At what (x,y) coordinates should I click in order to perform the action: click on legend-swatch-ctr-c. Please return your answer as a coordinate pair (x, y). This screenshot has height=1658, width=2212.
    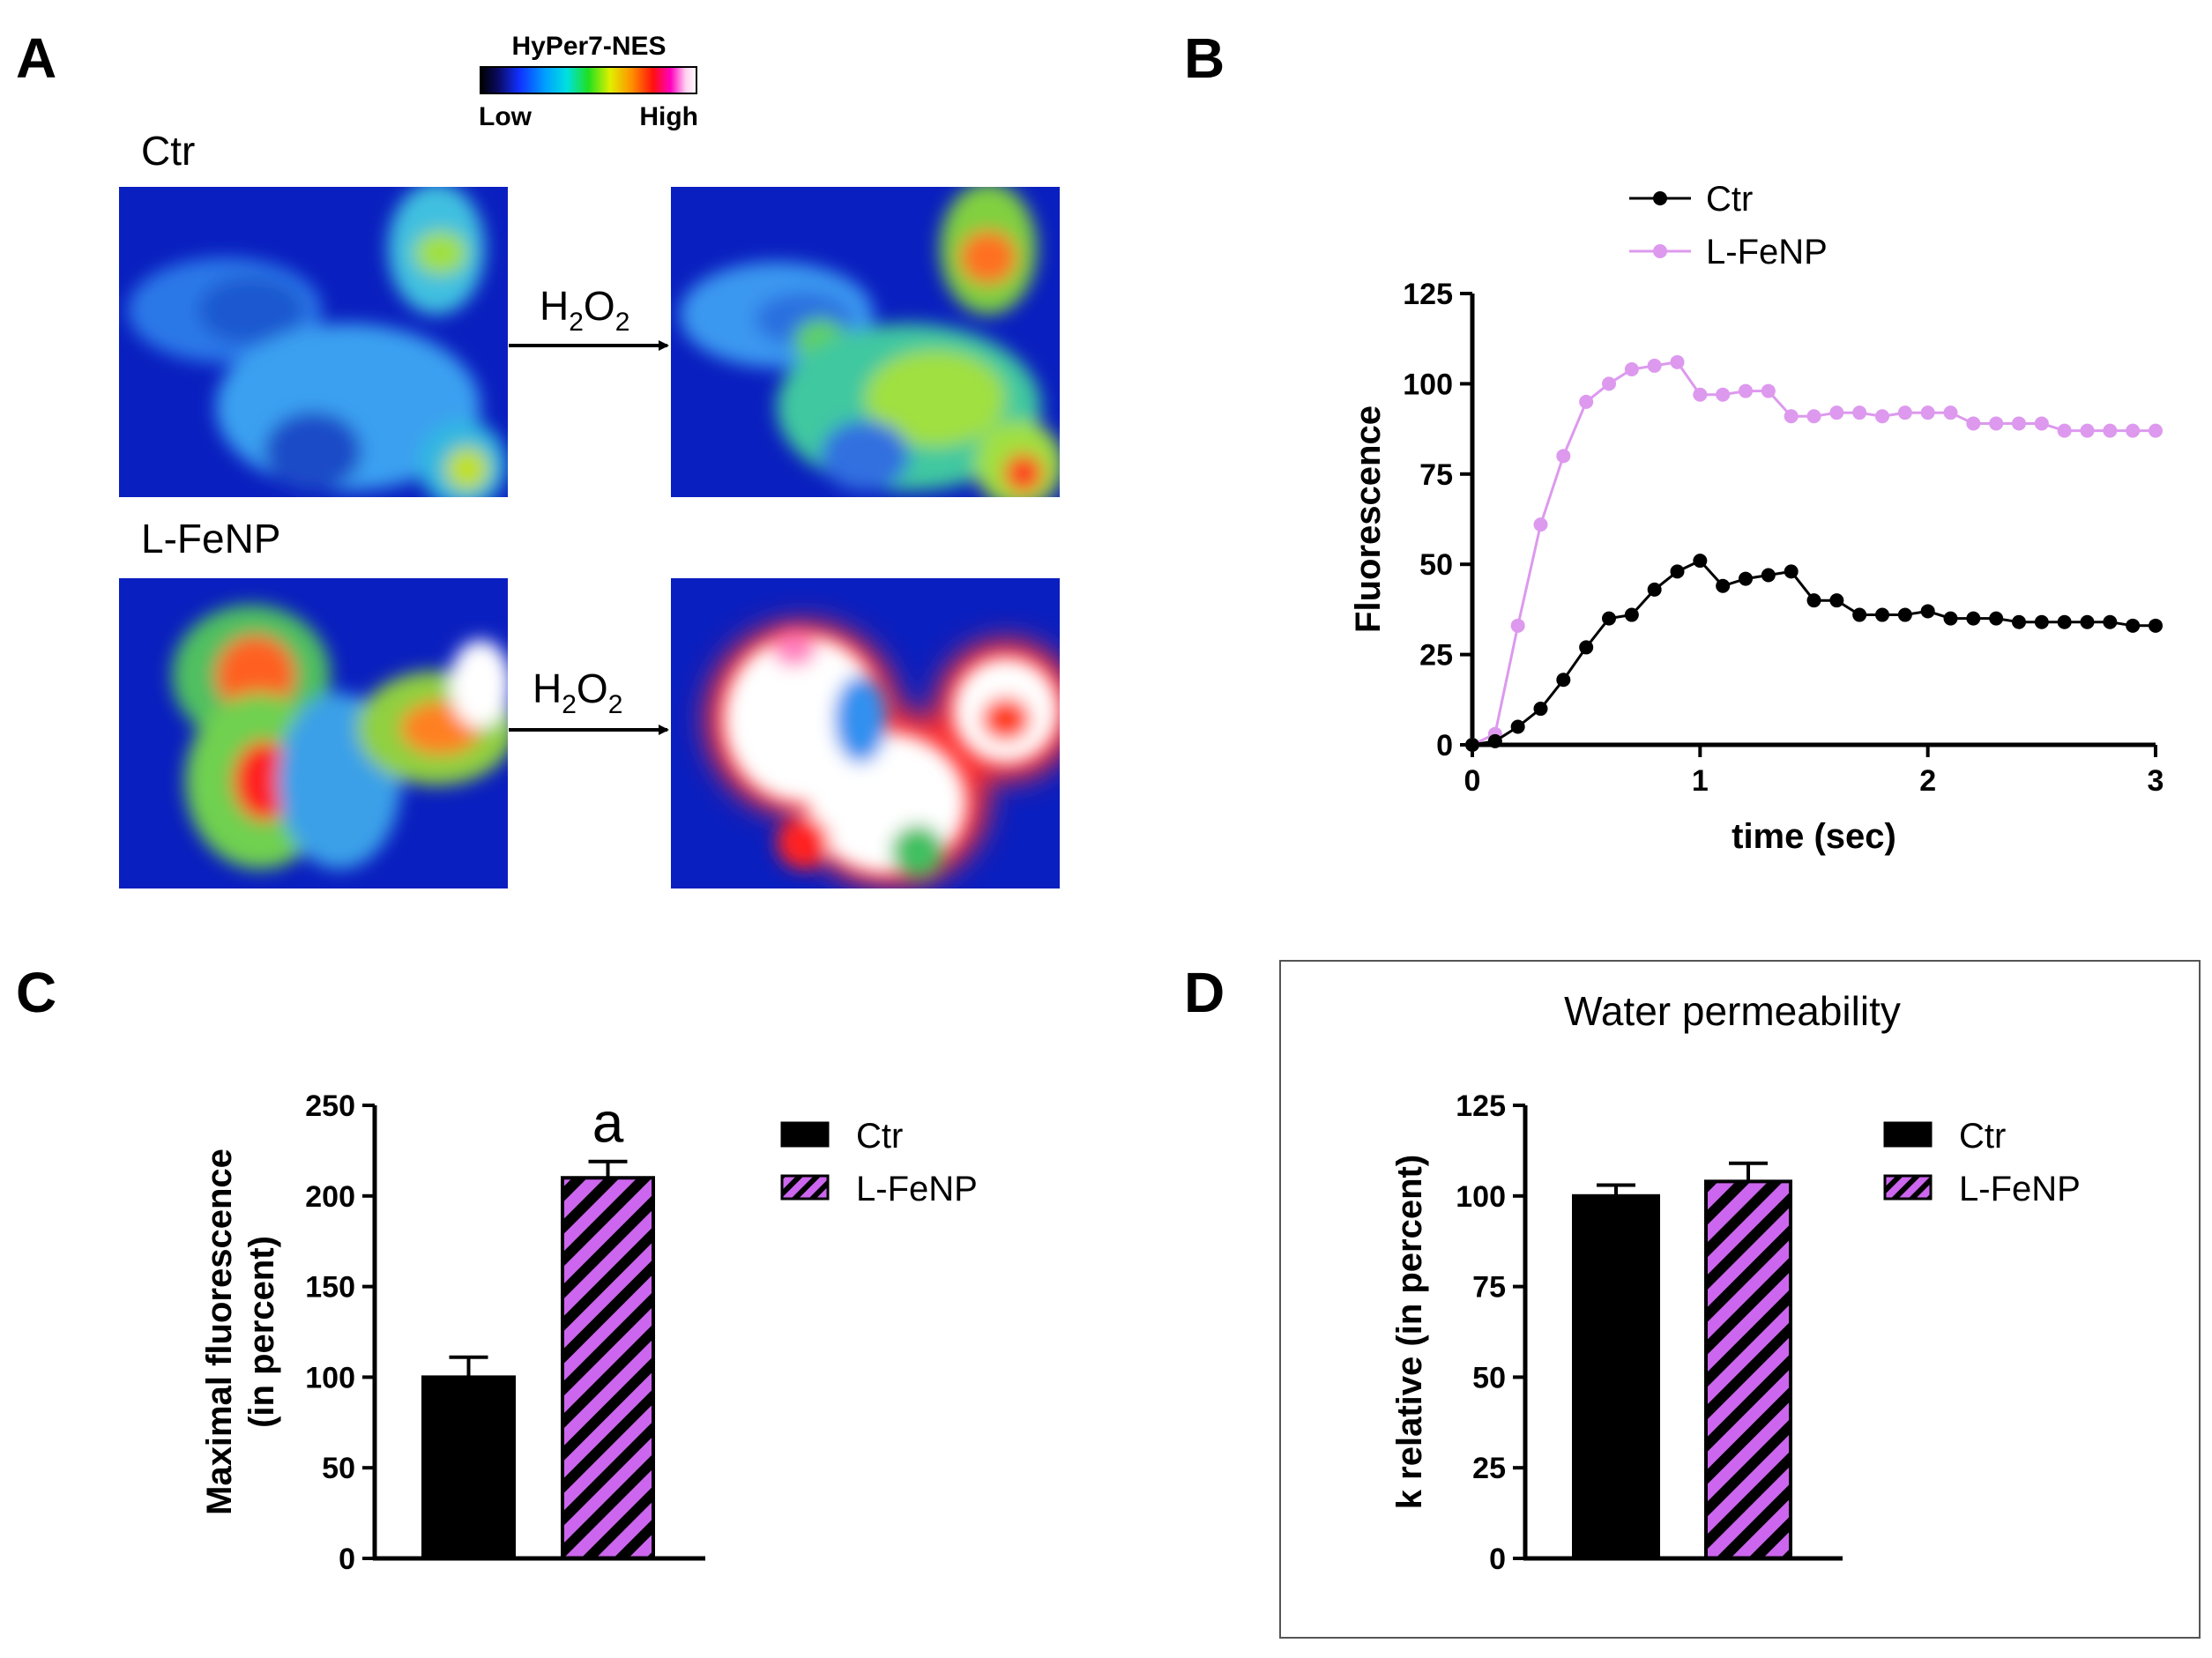
    Looking at the image, I should click on (805, 1134).